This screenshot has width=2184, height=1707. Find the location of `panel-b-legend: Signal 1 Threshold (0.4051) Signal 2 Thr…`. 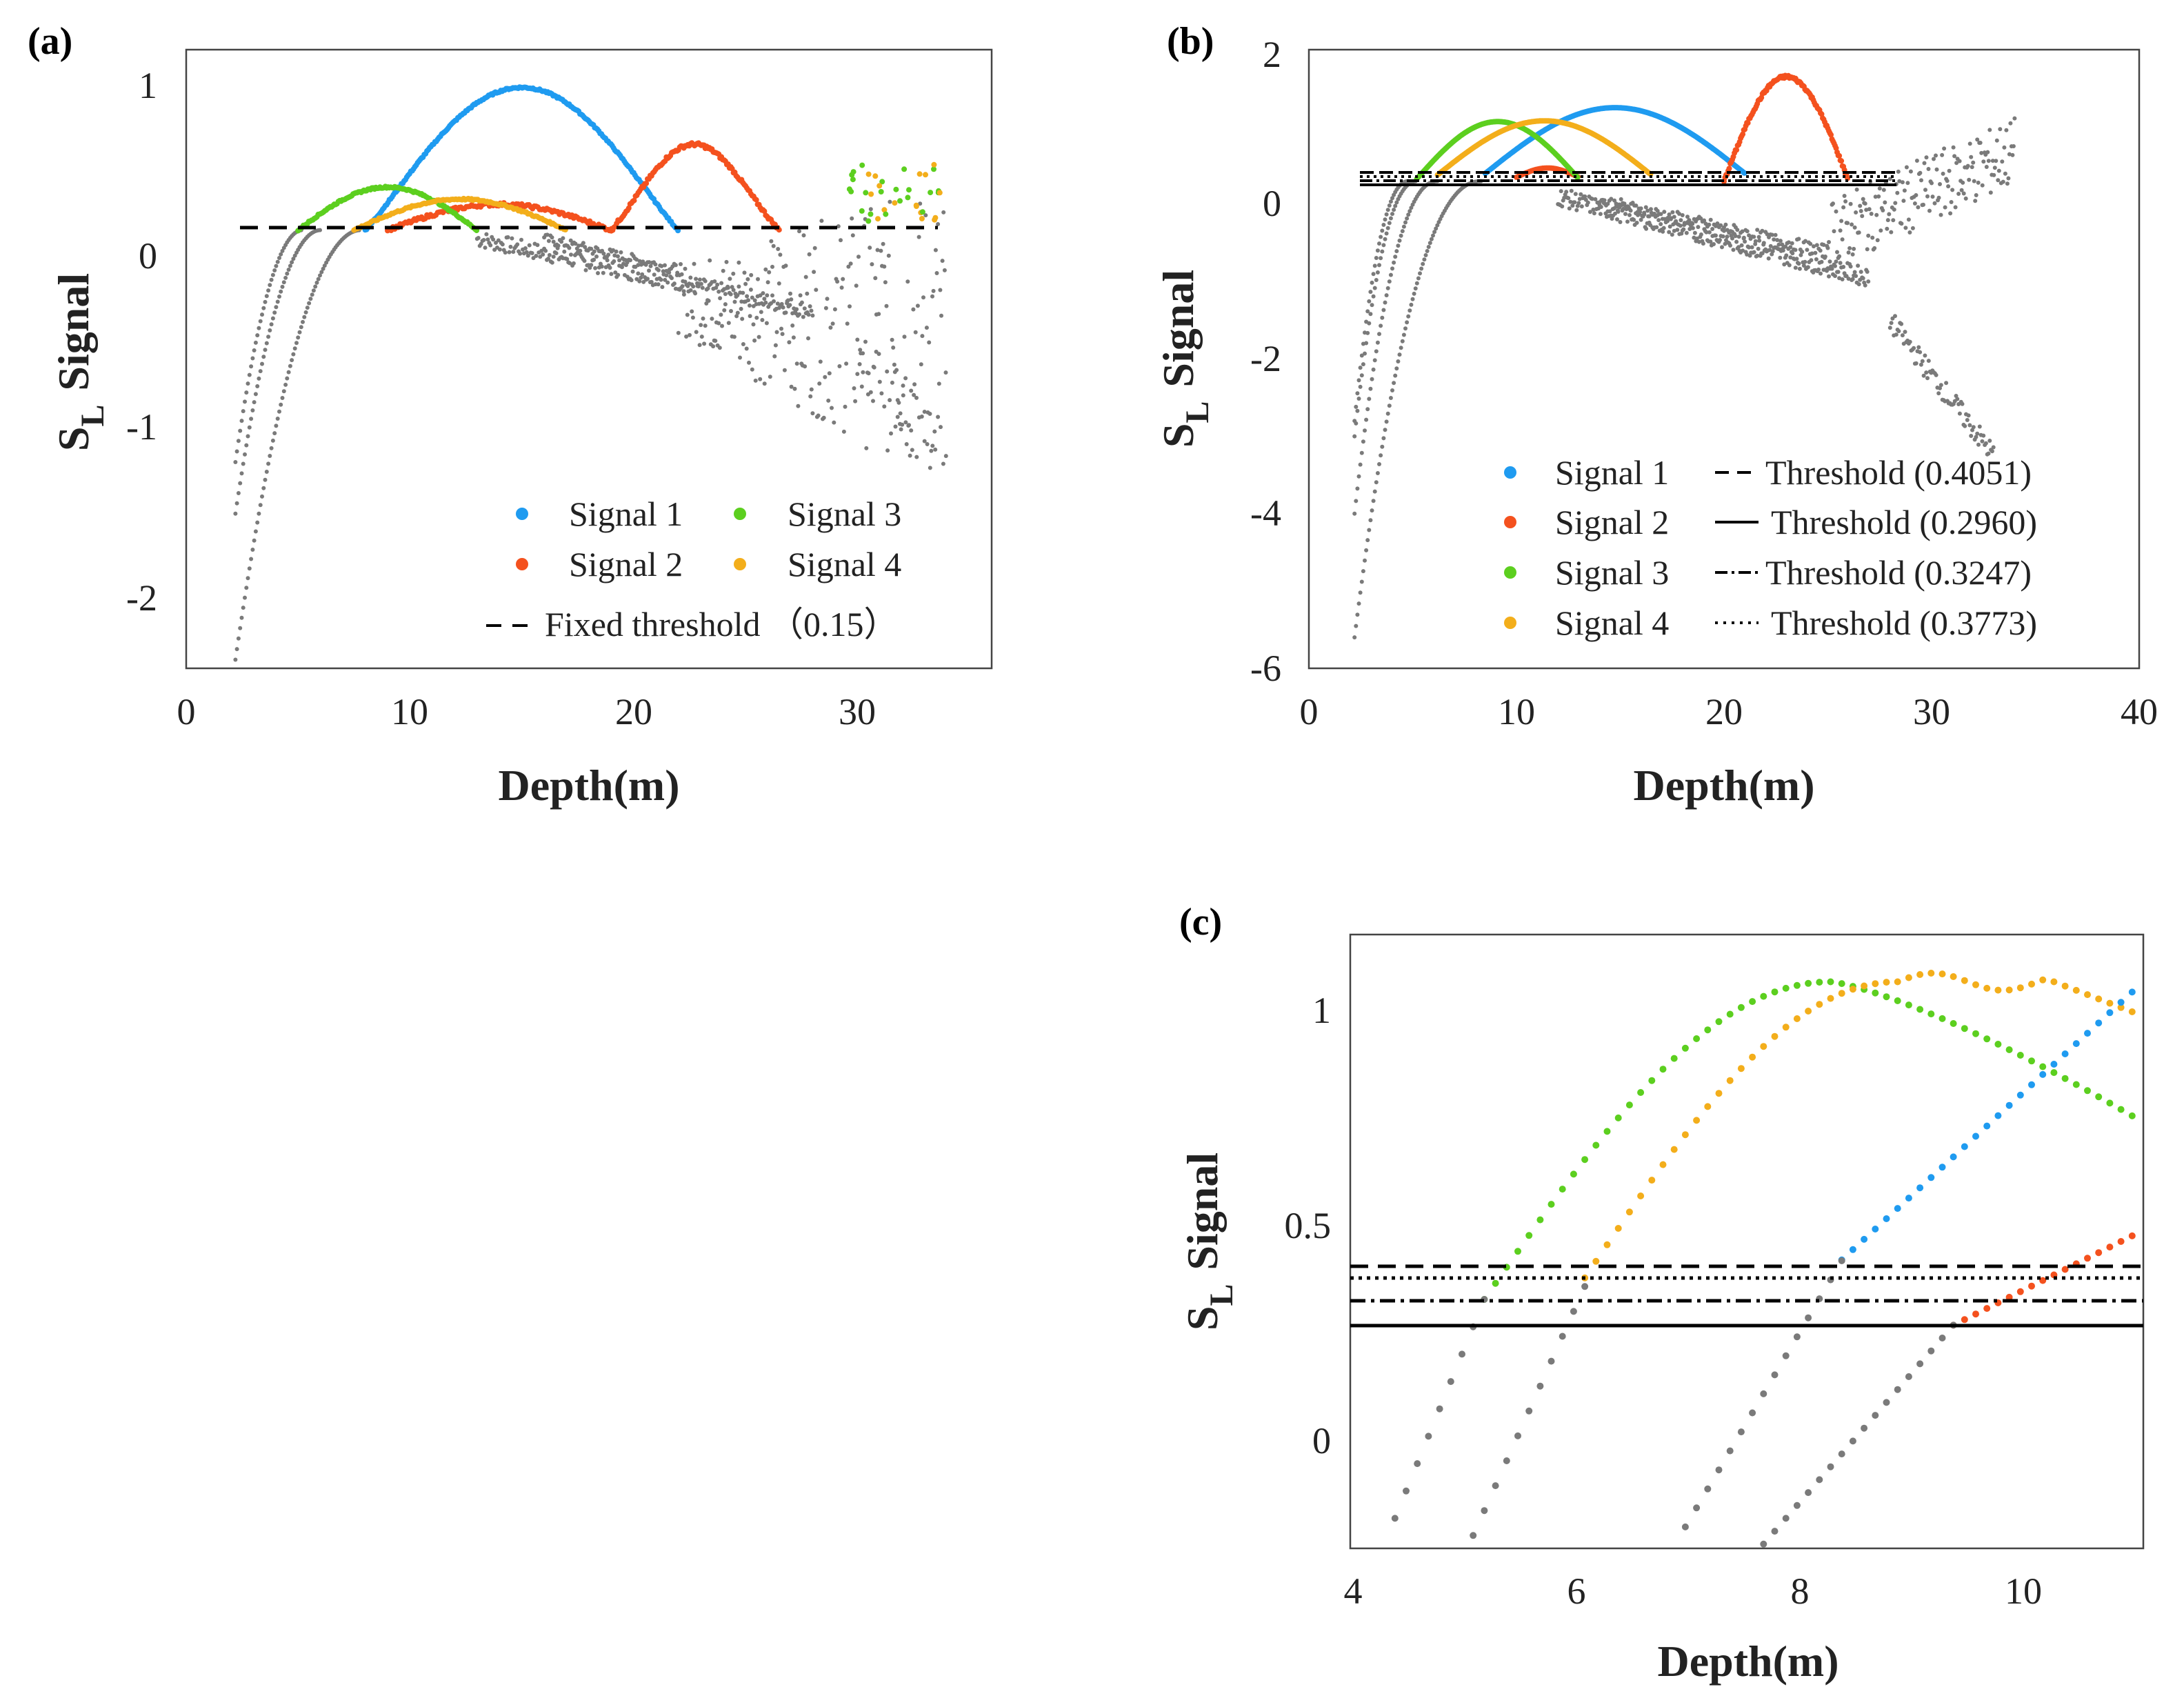

panel-b-legend: Signal 1 Threshold (0.4051) Signal 2 Thr… is located at coordinates (1770, 547).